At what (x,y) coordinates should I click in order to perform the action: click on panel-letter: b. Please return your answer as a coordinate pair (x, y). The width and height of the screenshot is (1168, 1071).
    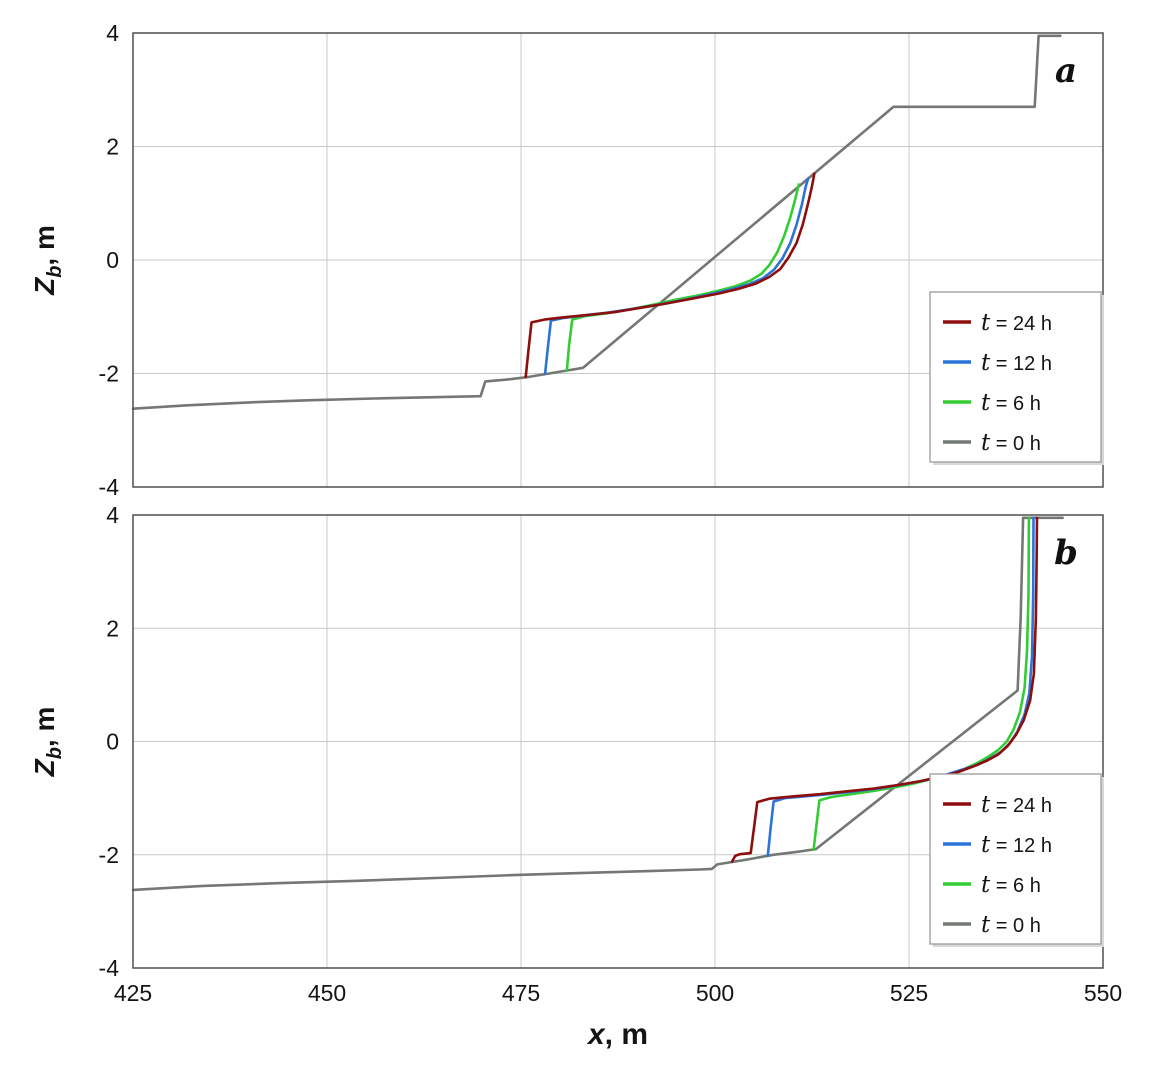
    Looking at the image, I should click on (1066, 553).